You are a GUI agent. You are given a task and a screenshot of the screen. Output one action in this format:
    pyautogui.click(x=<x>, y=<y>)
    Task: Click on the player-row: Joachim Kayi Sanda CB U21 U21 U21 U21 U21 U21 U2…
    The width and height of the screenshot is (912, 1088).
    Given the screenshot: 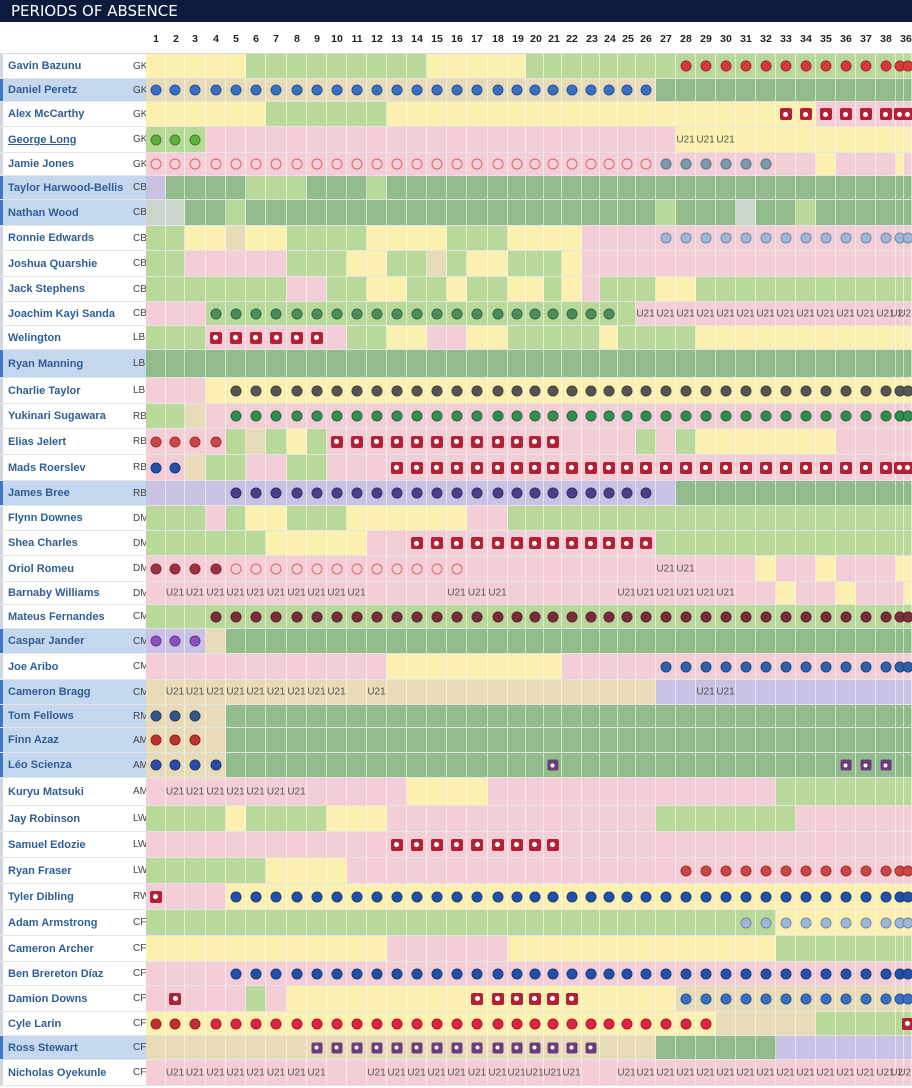 What is the action you would take?
    pyautogui.click(x=456, y=314)
    